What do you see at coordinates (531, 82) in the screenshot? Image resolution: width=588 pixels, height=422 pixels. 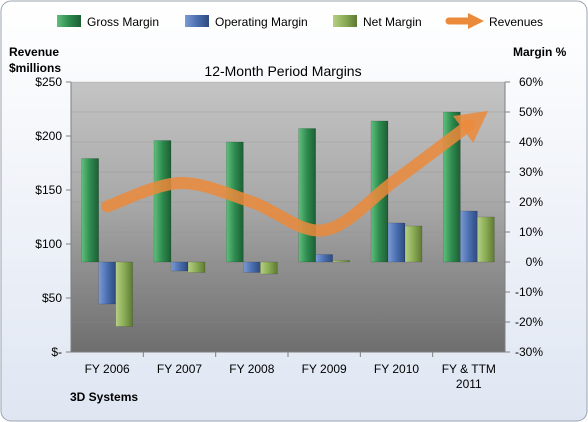 I see `y-right-tick-label: 60%` at bounding box center [531, 82].